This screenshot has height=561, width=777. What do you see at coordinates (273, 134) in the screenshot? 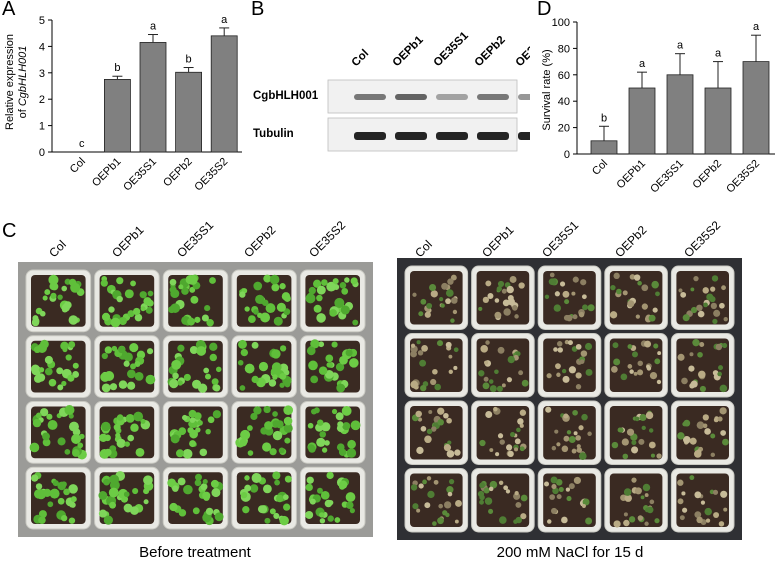
I see `blot-row-label: Tubulin` at bounding box center [273, 134].